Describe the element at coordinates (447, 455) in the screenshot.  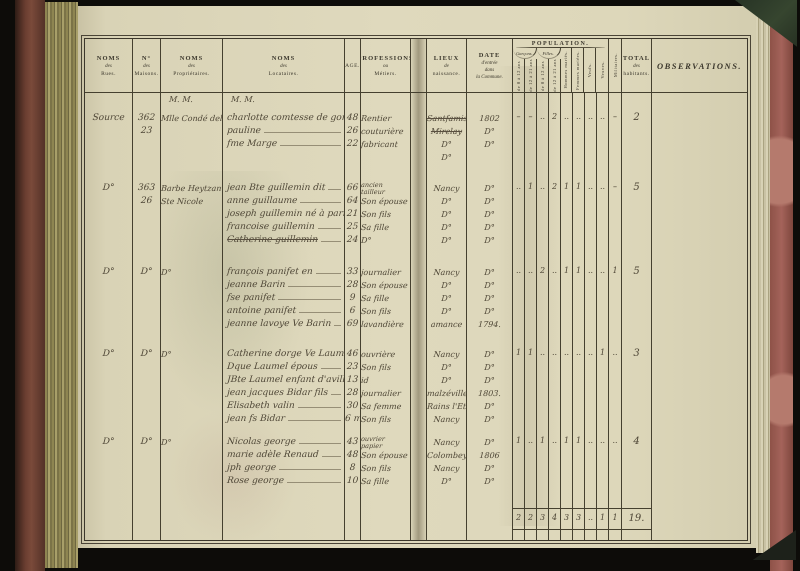
I see `birthplace: Colombey` at that location.